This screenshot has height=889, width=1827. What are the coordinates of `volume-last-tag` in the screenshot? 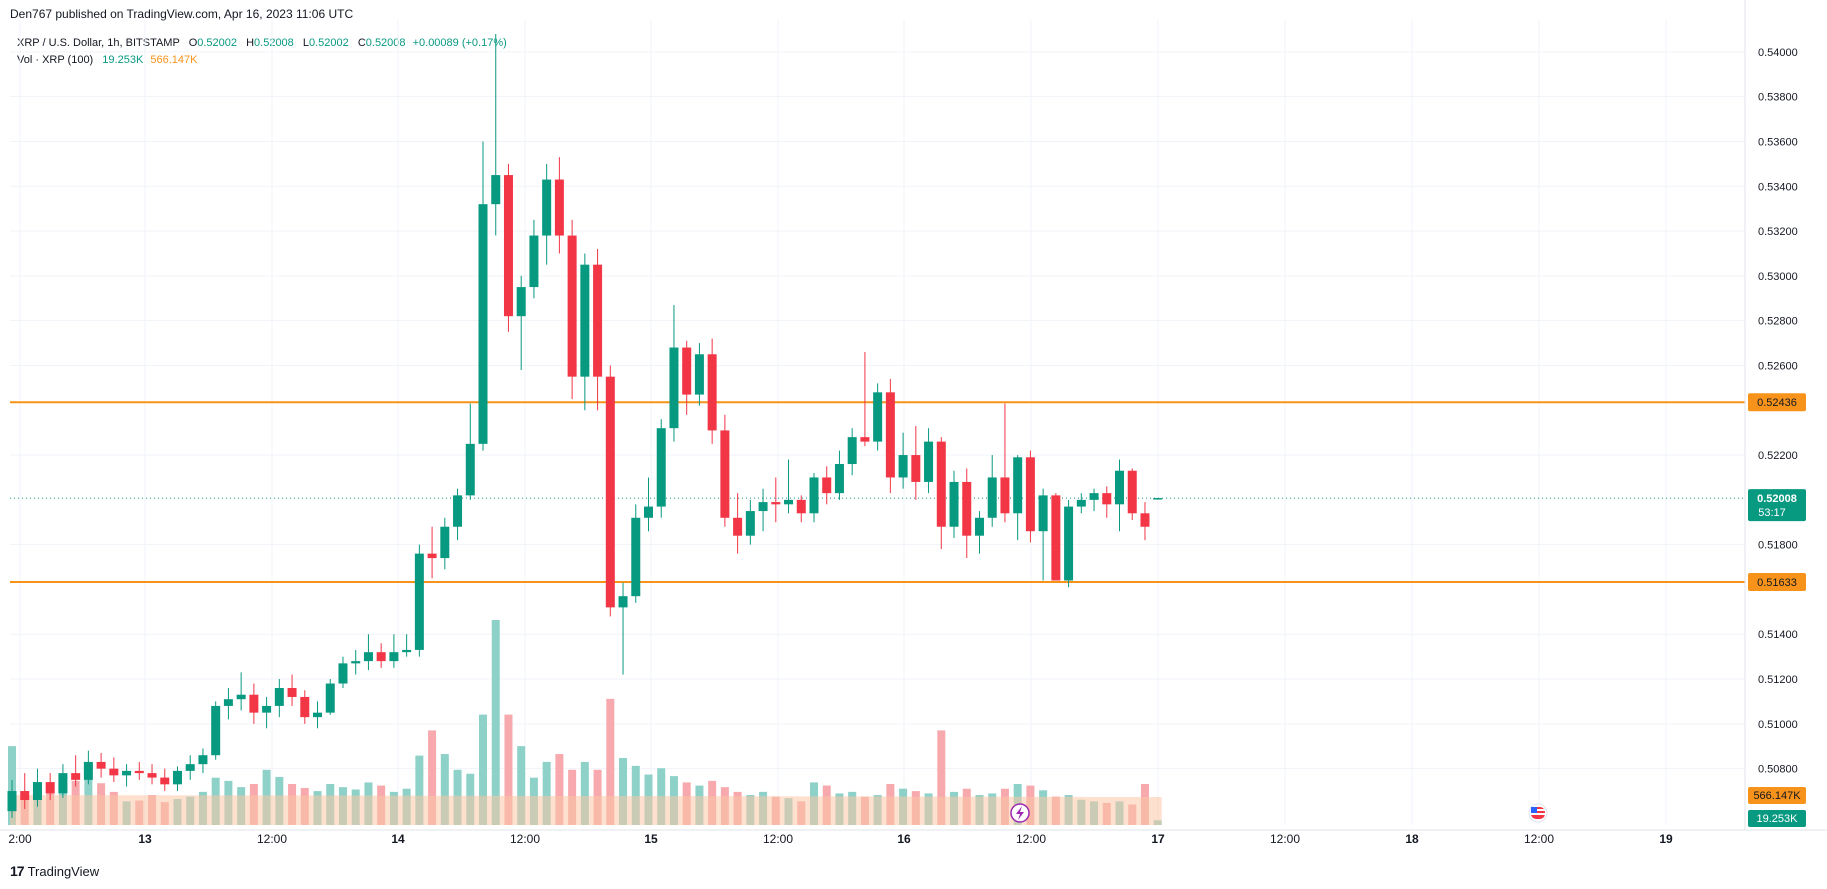 It's located at (1777, 818).